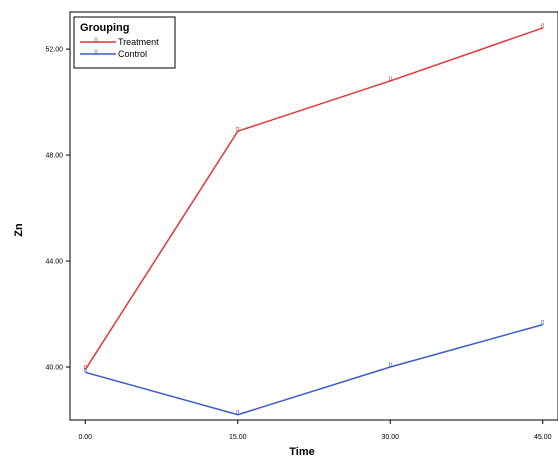 Image resolution: width=558 pixels, height=459 pixels. Describe the element at coordinates (19, 230) in the screenshot. I see `y-axis-label: Zn` at that location.